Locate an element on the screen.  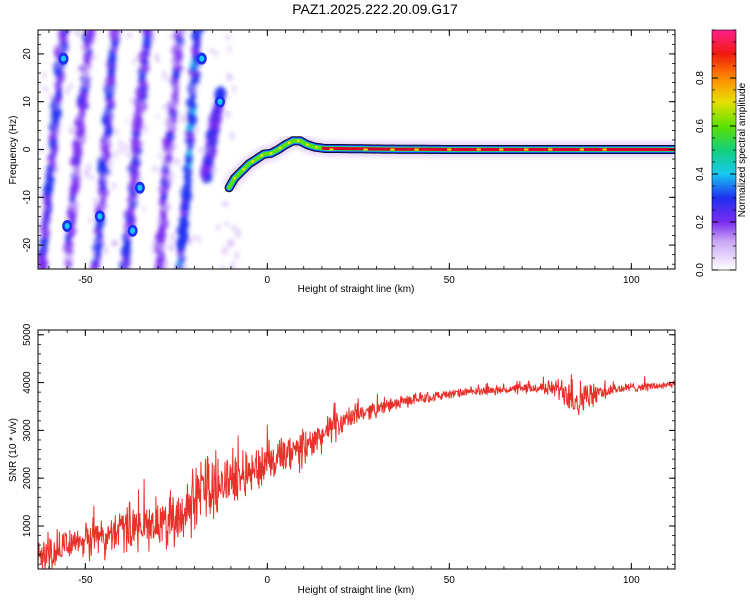
colorbar-tick-label: 0.6 is located at coordinates (700, 126).